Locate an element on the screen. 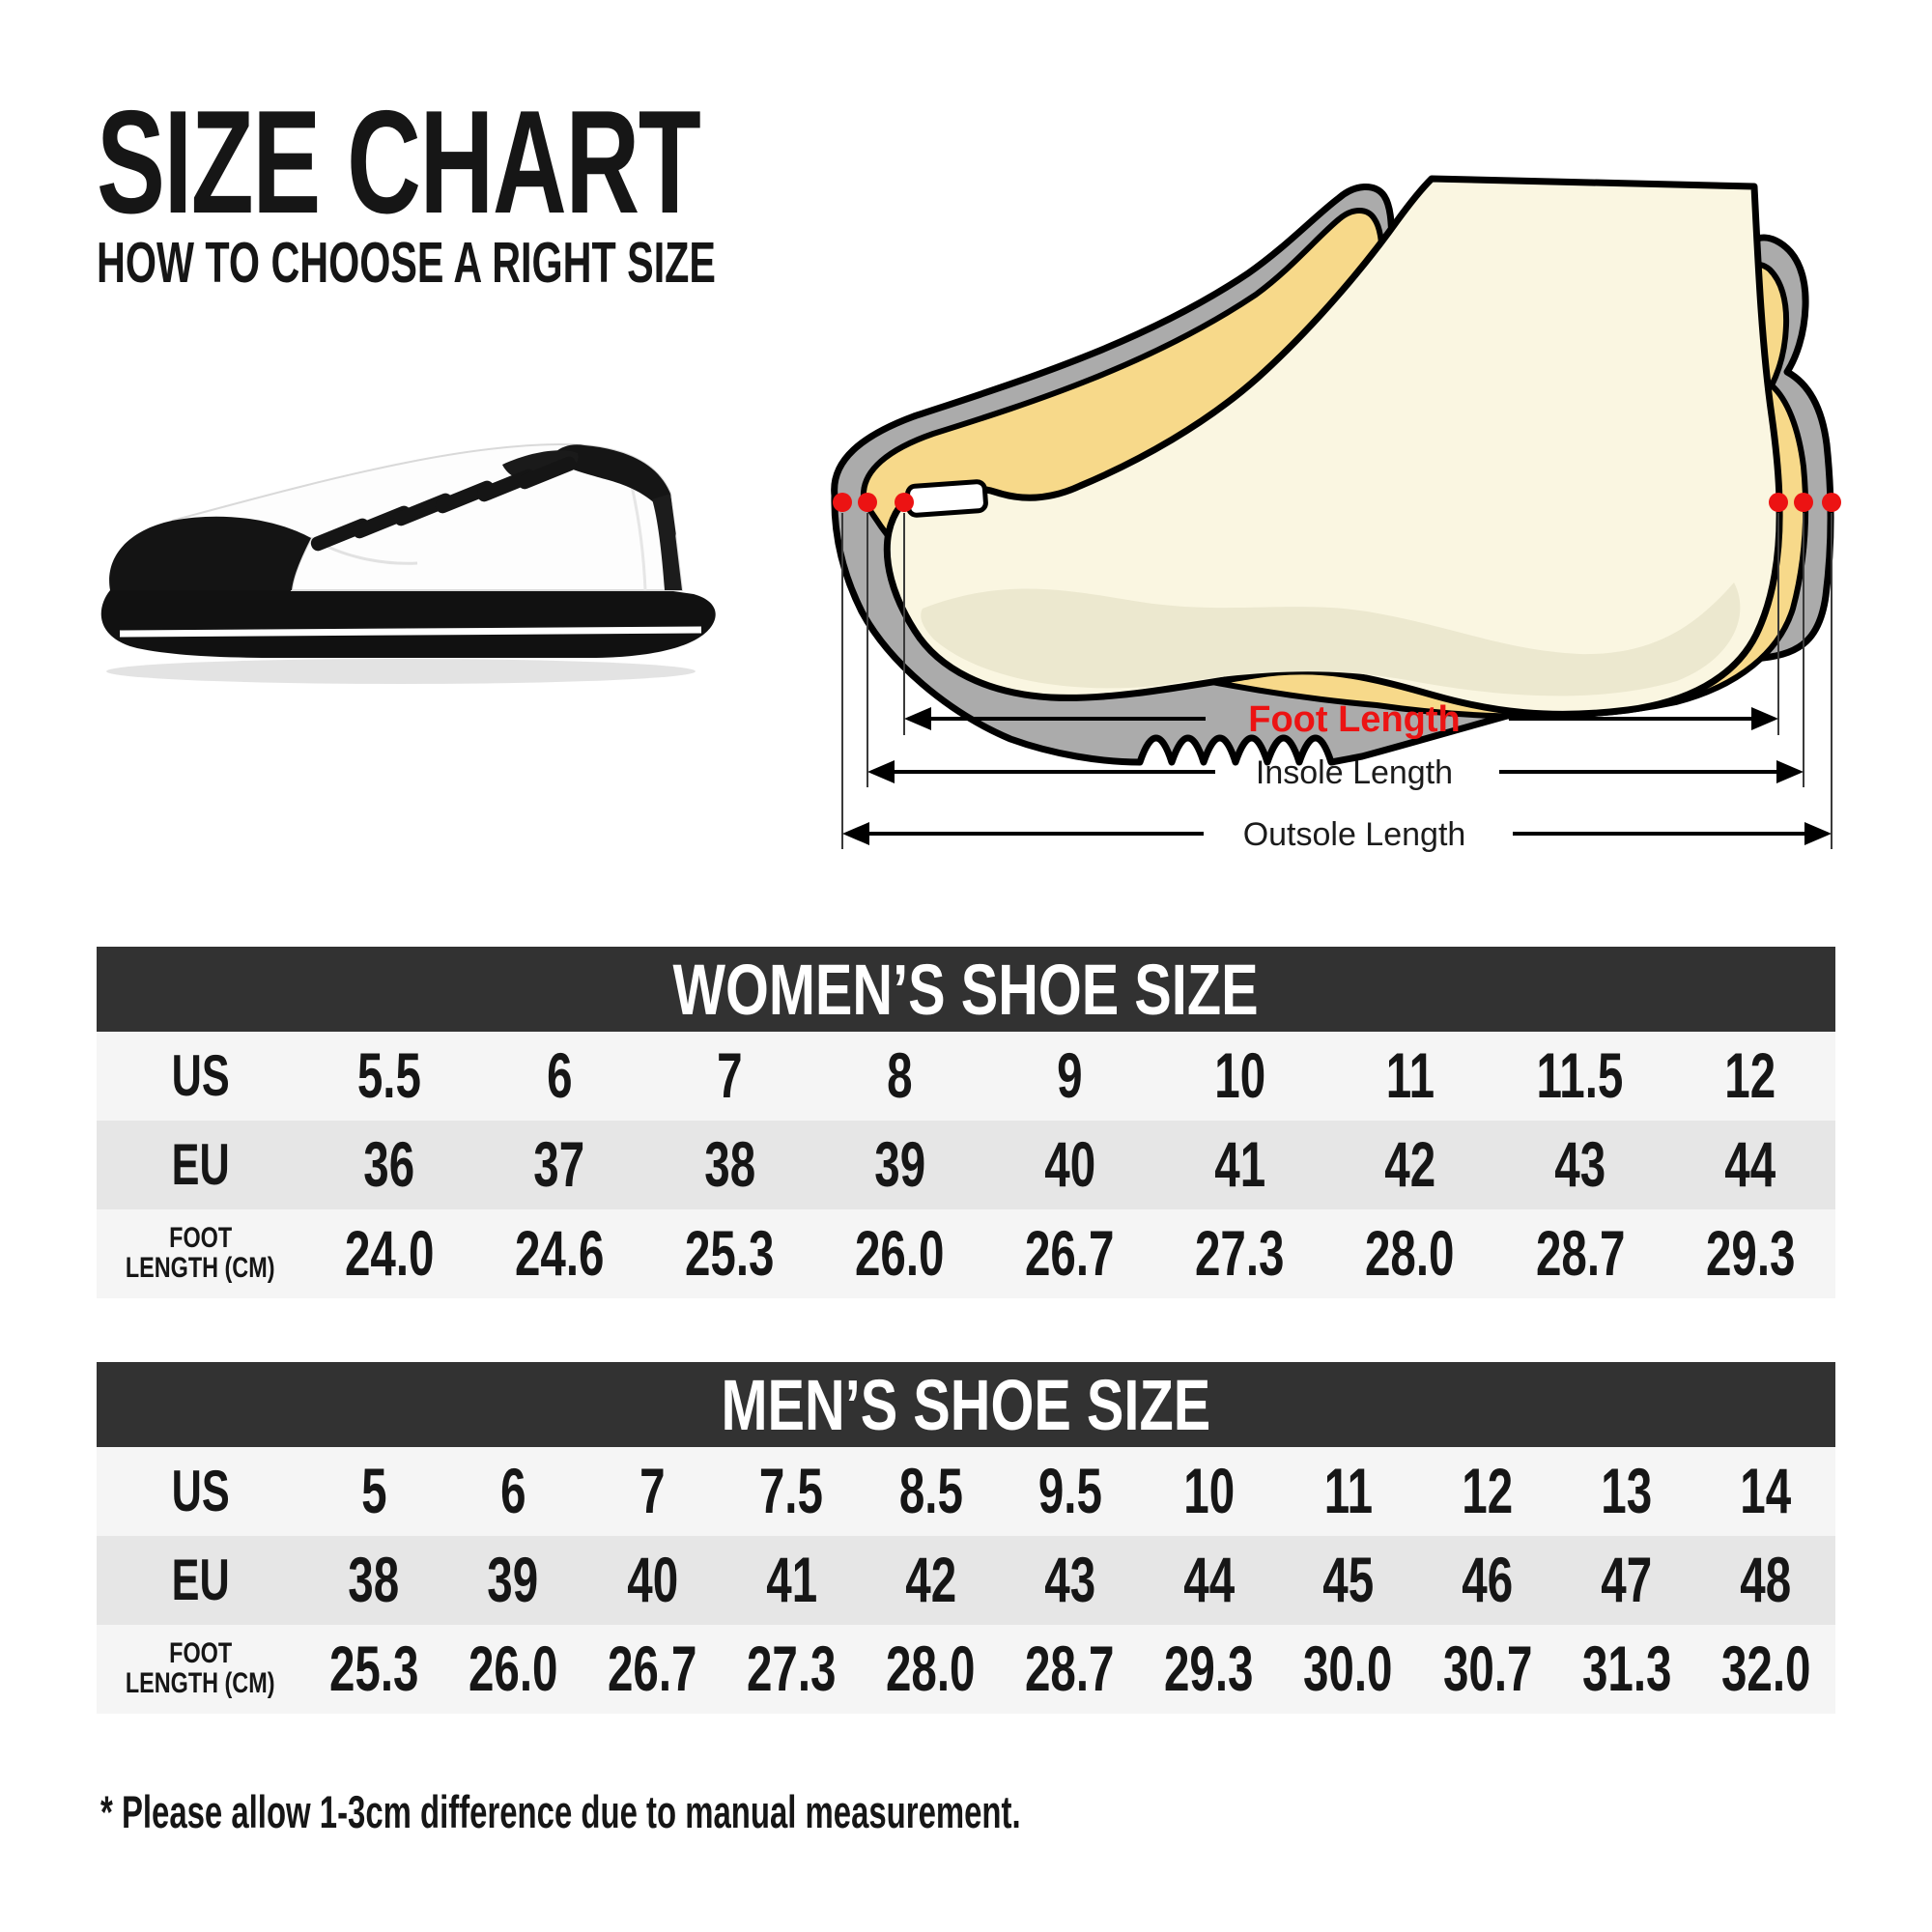 This screenshot has height=1932, width=1932. page-subtitle: HOW TO CHOOSE A RIGHT SIZE is located at coordinates (539, 263).